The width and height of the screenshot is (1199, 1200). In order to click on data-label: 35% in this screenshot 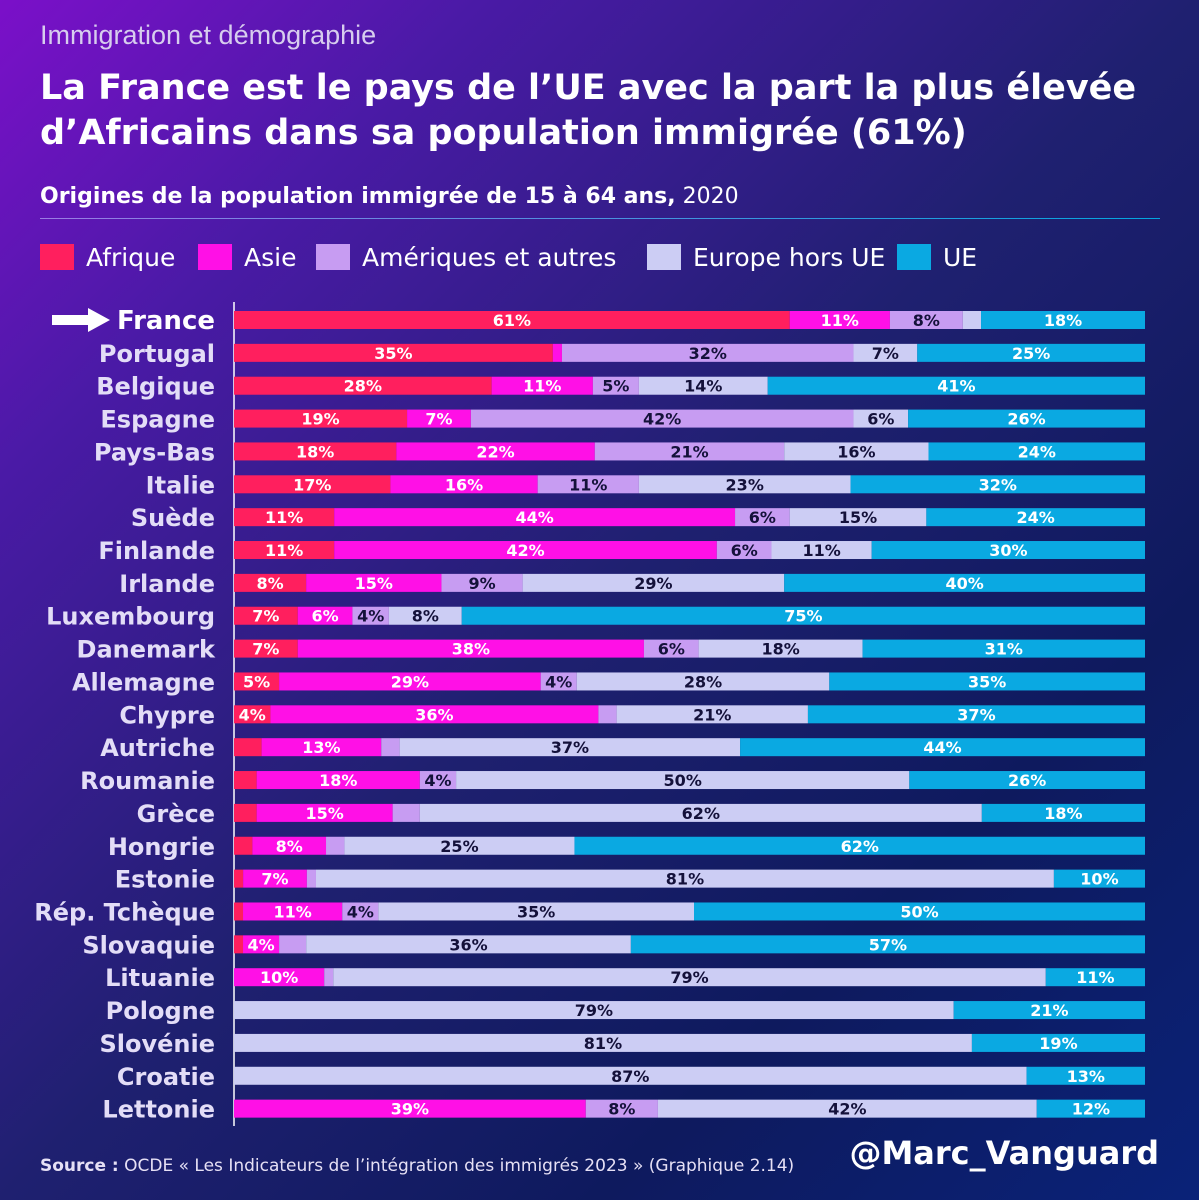, I will do `click(393, 353)`.